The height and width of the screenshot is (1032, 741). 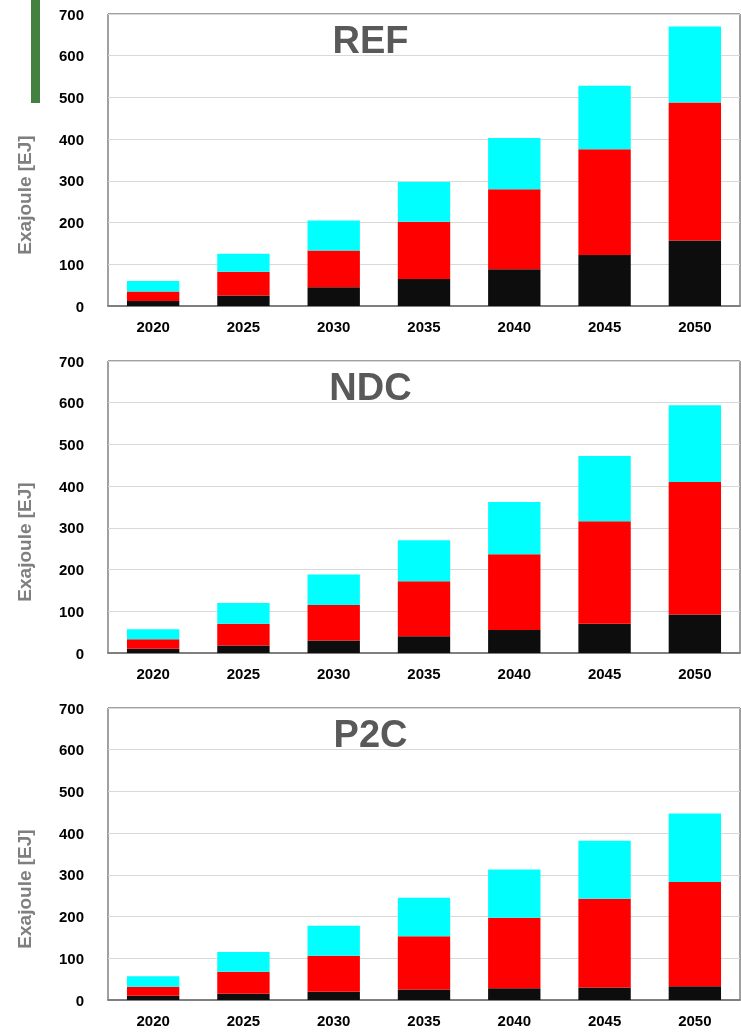 What do you see at coordinates (370, 387) in the screenshot?
I see `chart-title: NDC` at bounding box center [370, 387].